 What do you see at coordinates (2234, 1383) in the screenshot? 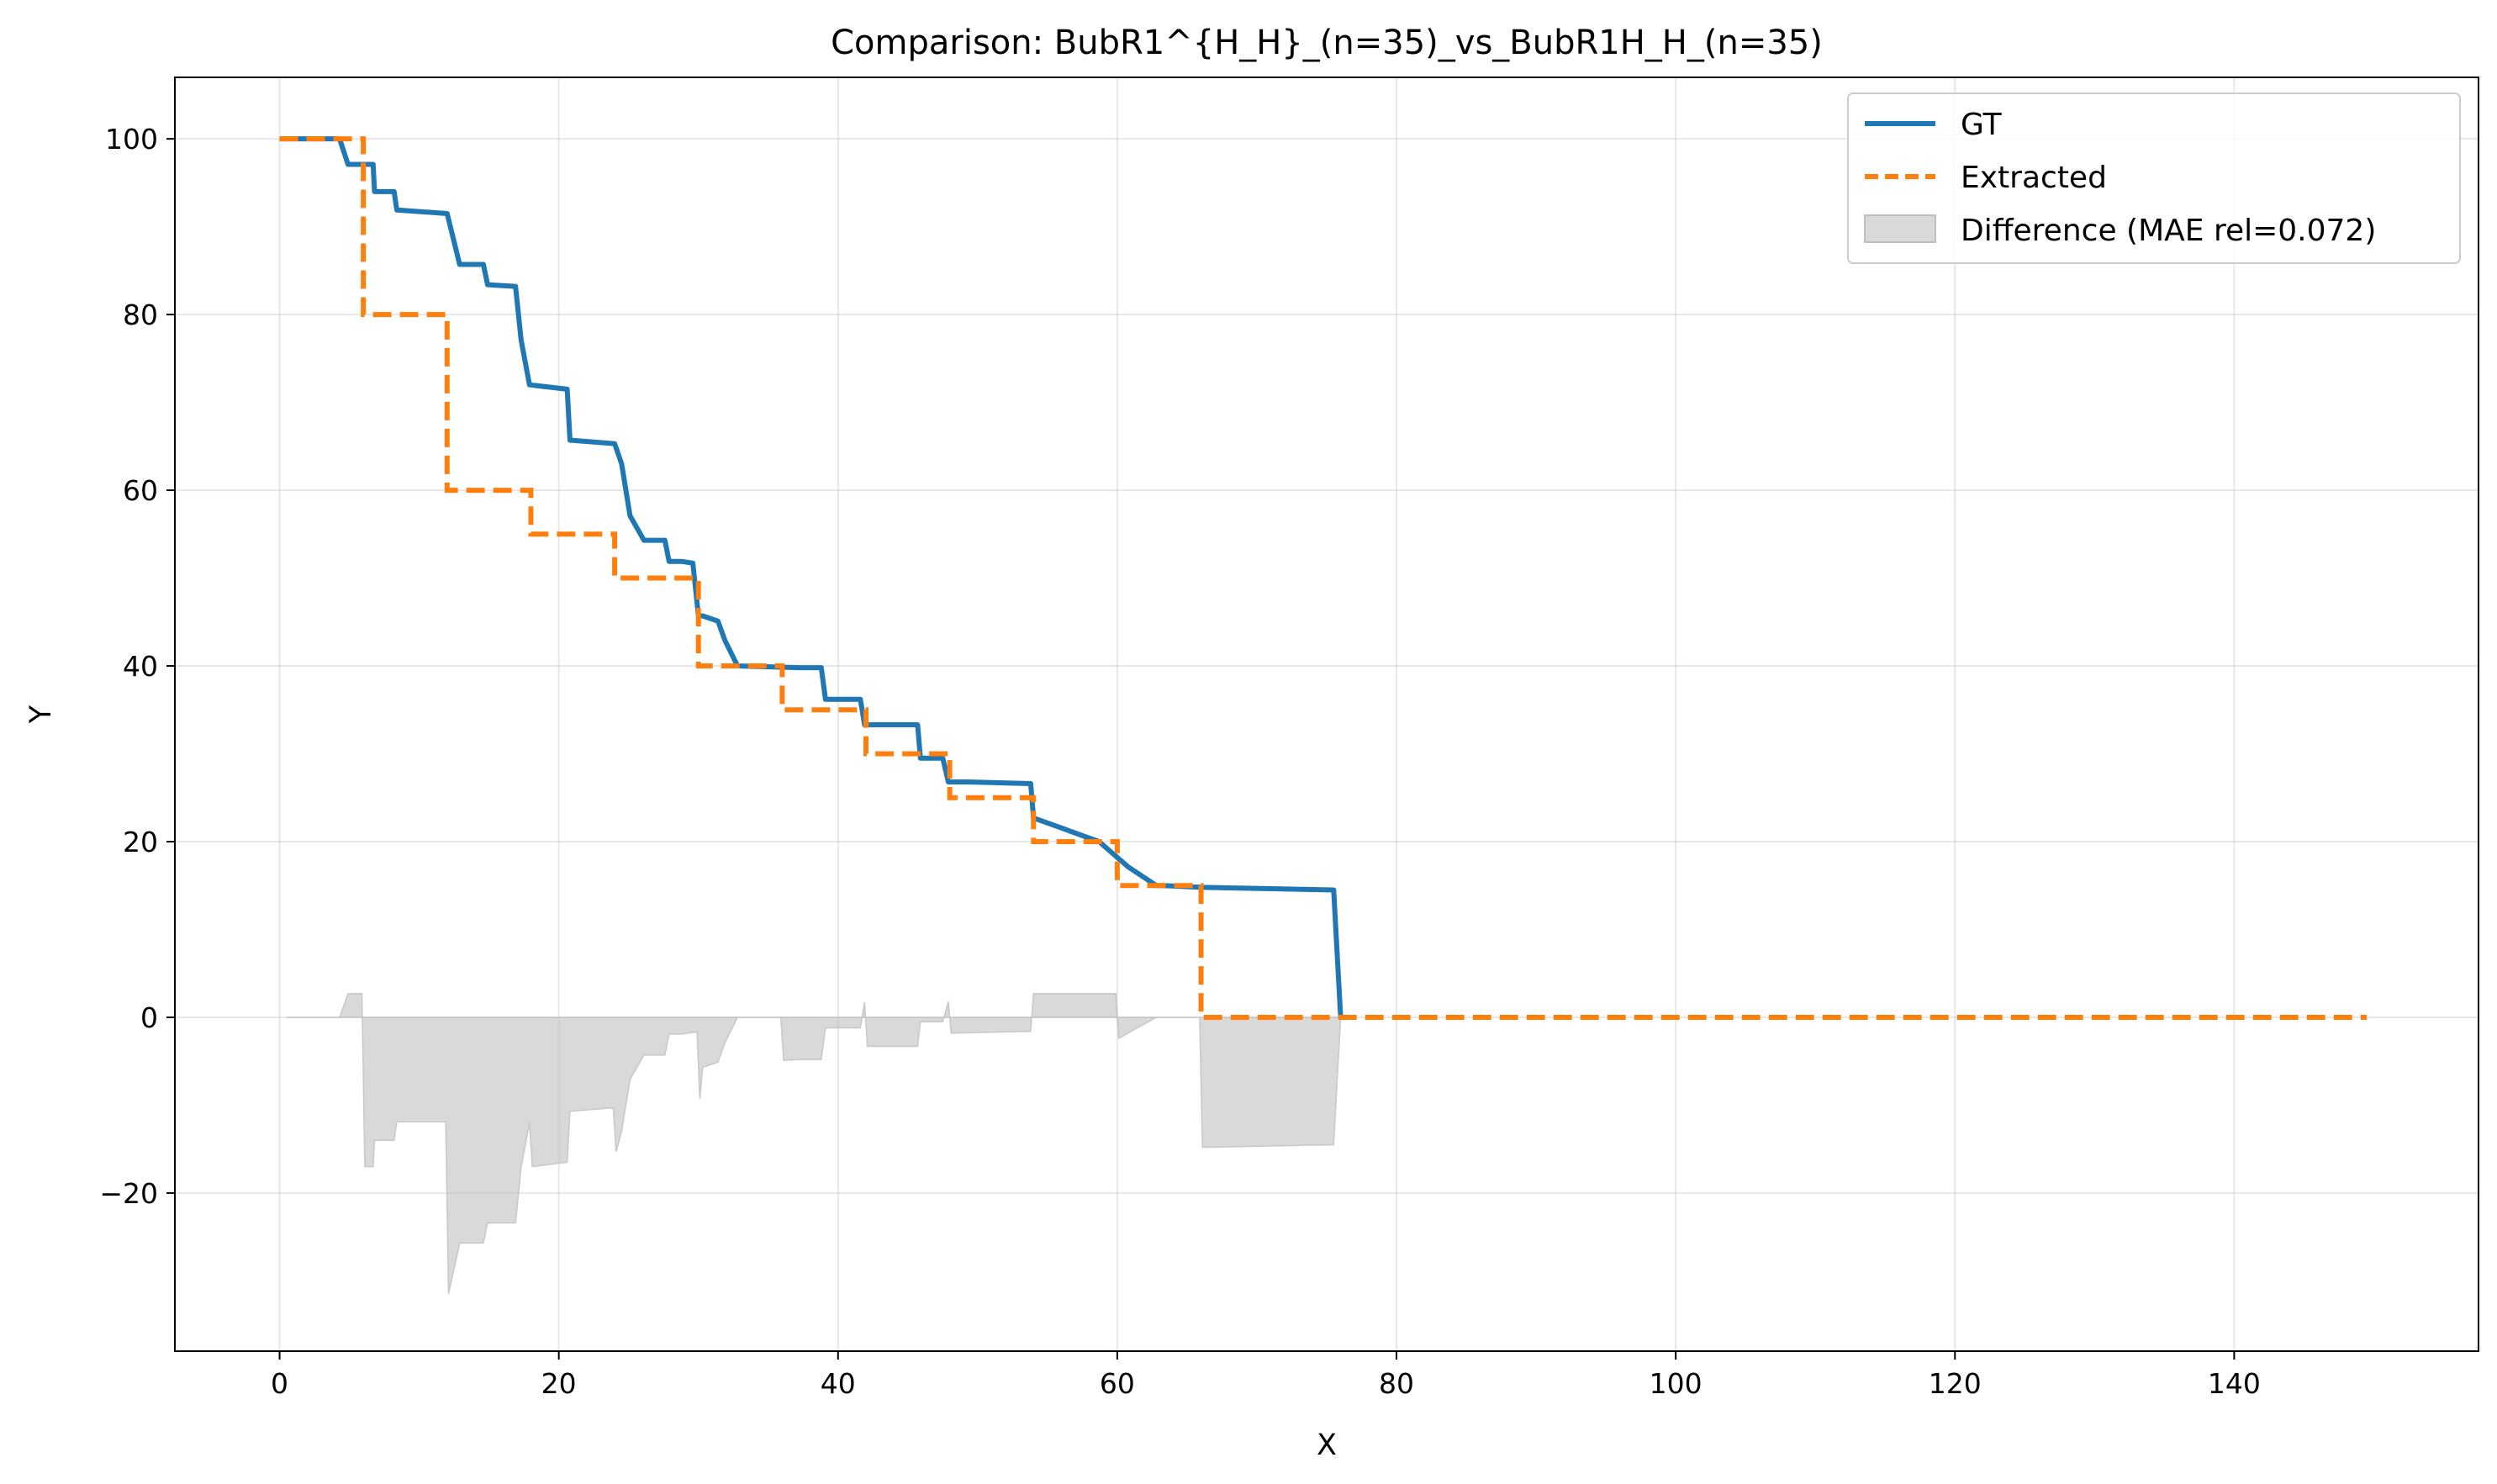
I see `x-tick-label: 140` at bounding box center [2234, 1383].